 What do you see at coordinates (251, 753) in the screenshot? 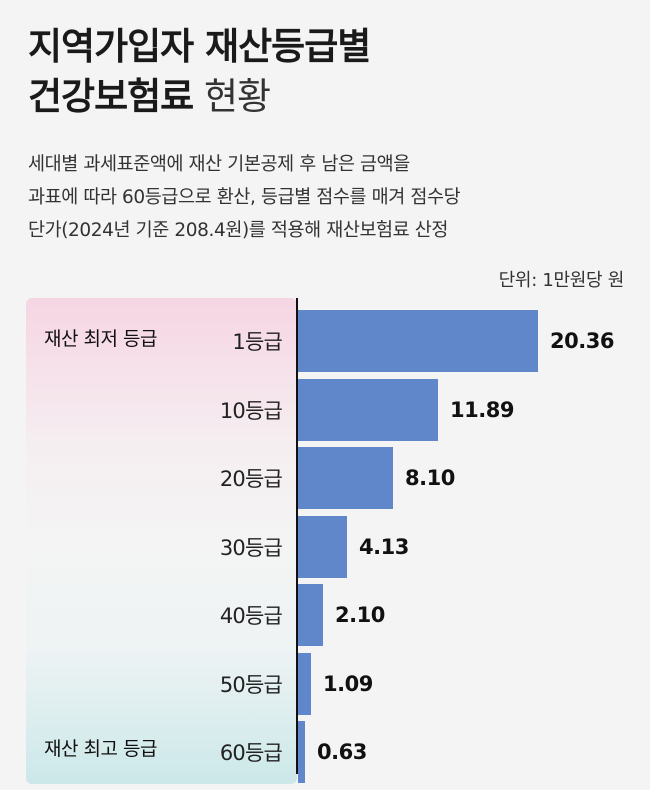
I see `category-label: 60등급` at bounding box center [251, 753].